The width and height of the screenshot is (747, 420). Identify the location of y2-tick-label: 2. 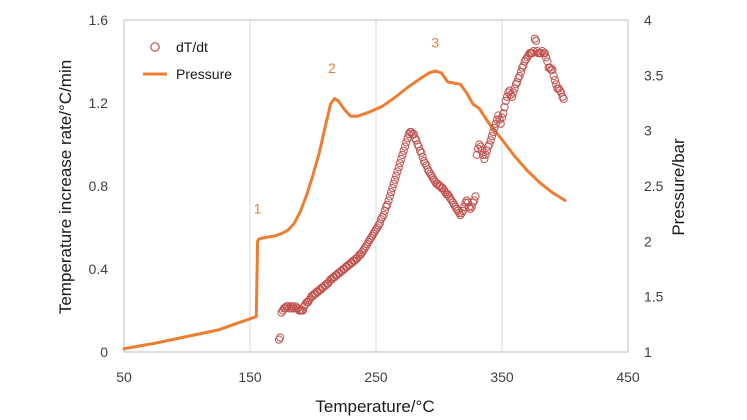
(648, 241).